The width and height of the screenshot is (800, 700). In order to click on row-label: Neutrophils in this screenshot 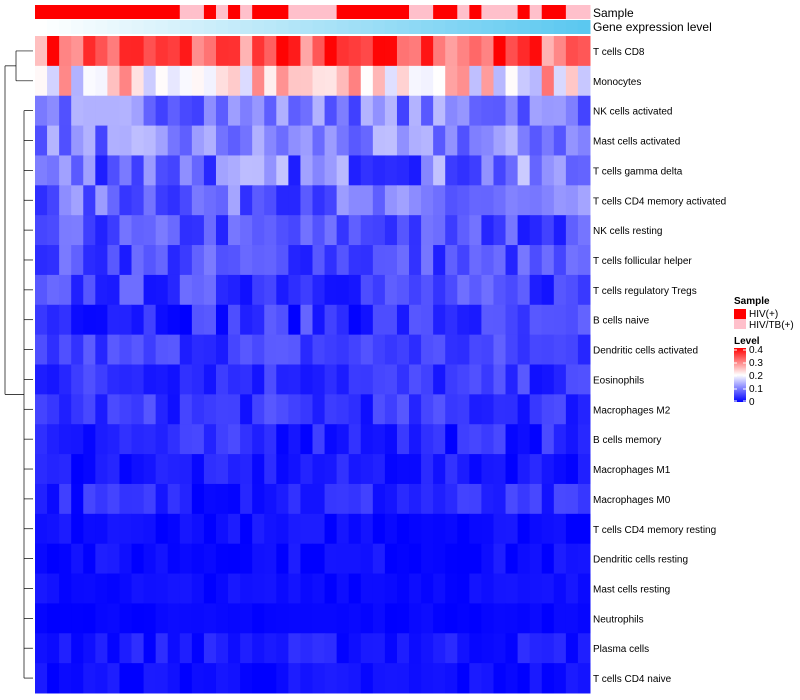, I will do `click(618, 619)`.